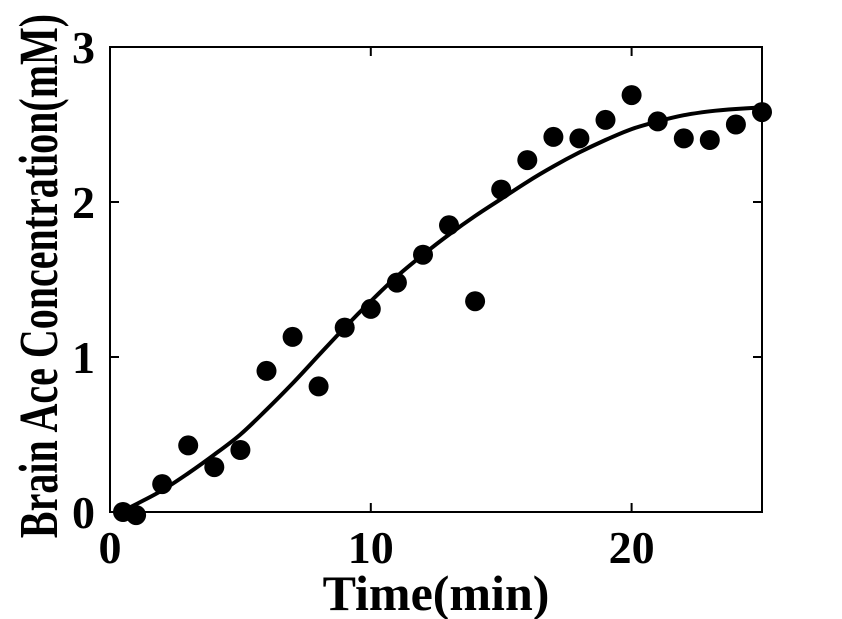 Image resolution: width=842 pixels, height=619 pixels. Describe the element at coordinates (83, 512) in the screenshot. I see `y-tick-label: 0` at that location.